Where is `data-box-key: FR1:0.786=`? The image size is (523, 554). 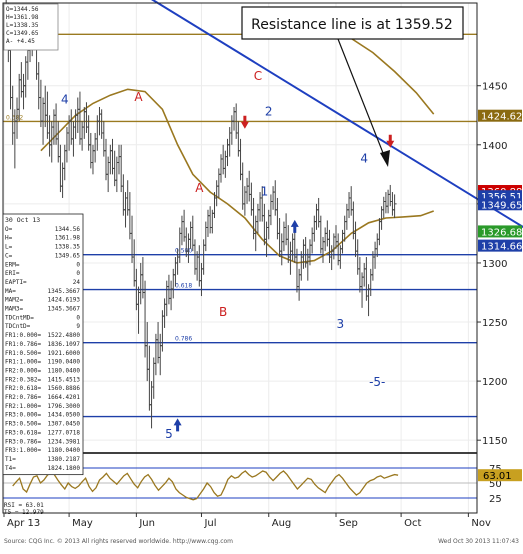 data-box-key: FR1:0.786= is located at coordinates (23, 344).